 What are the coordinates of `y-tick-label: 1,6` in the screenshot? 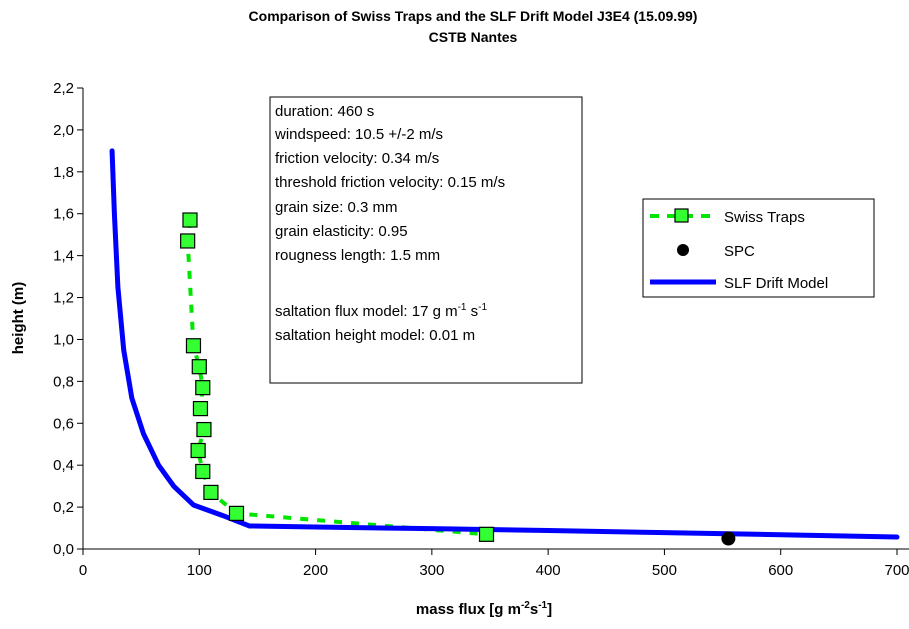 It's located at (63, 214).